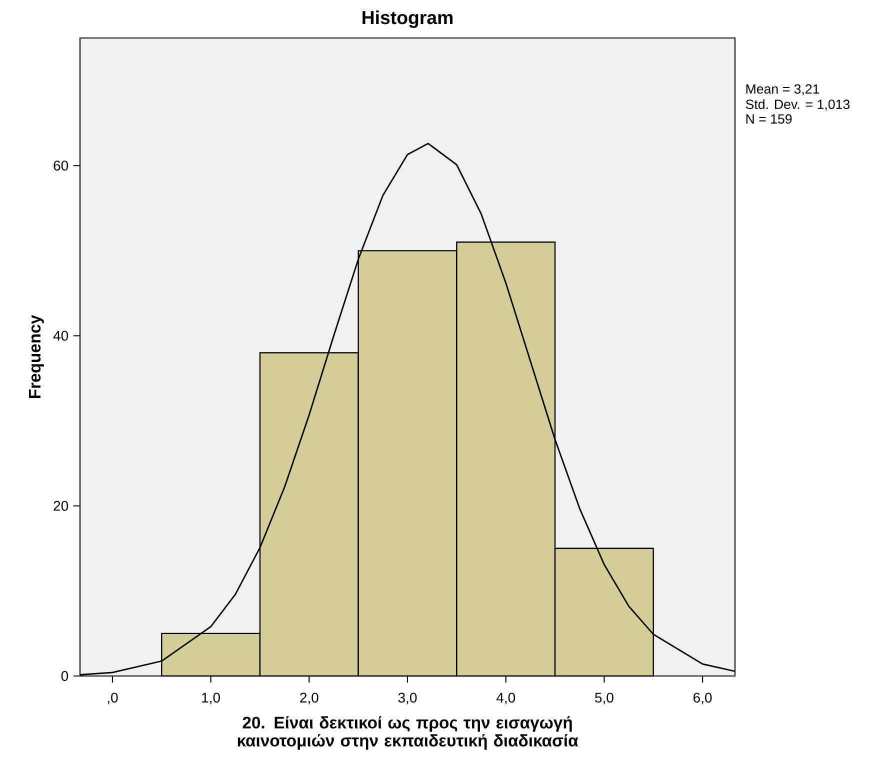  What do you see at coordinates (783, 90) in the screenshot?
I see `text: Mean = 3,21` at bounding box center [783, 90].